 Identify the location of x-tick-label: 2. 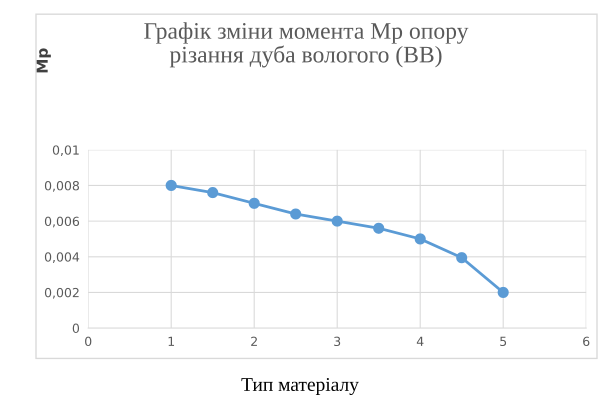
(254, 341).